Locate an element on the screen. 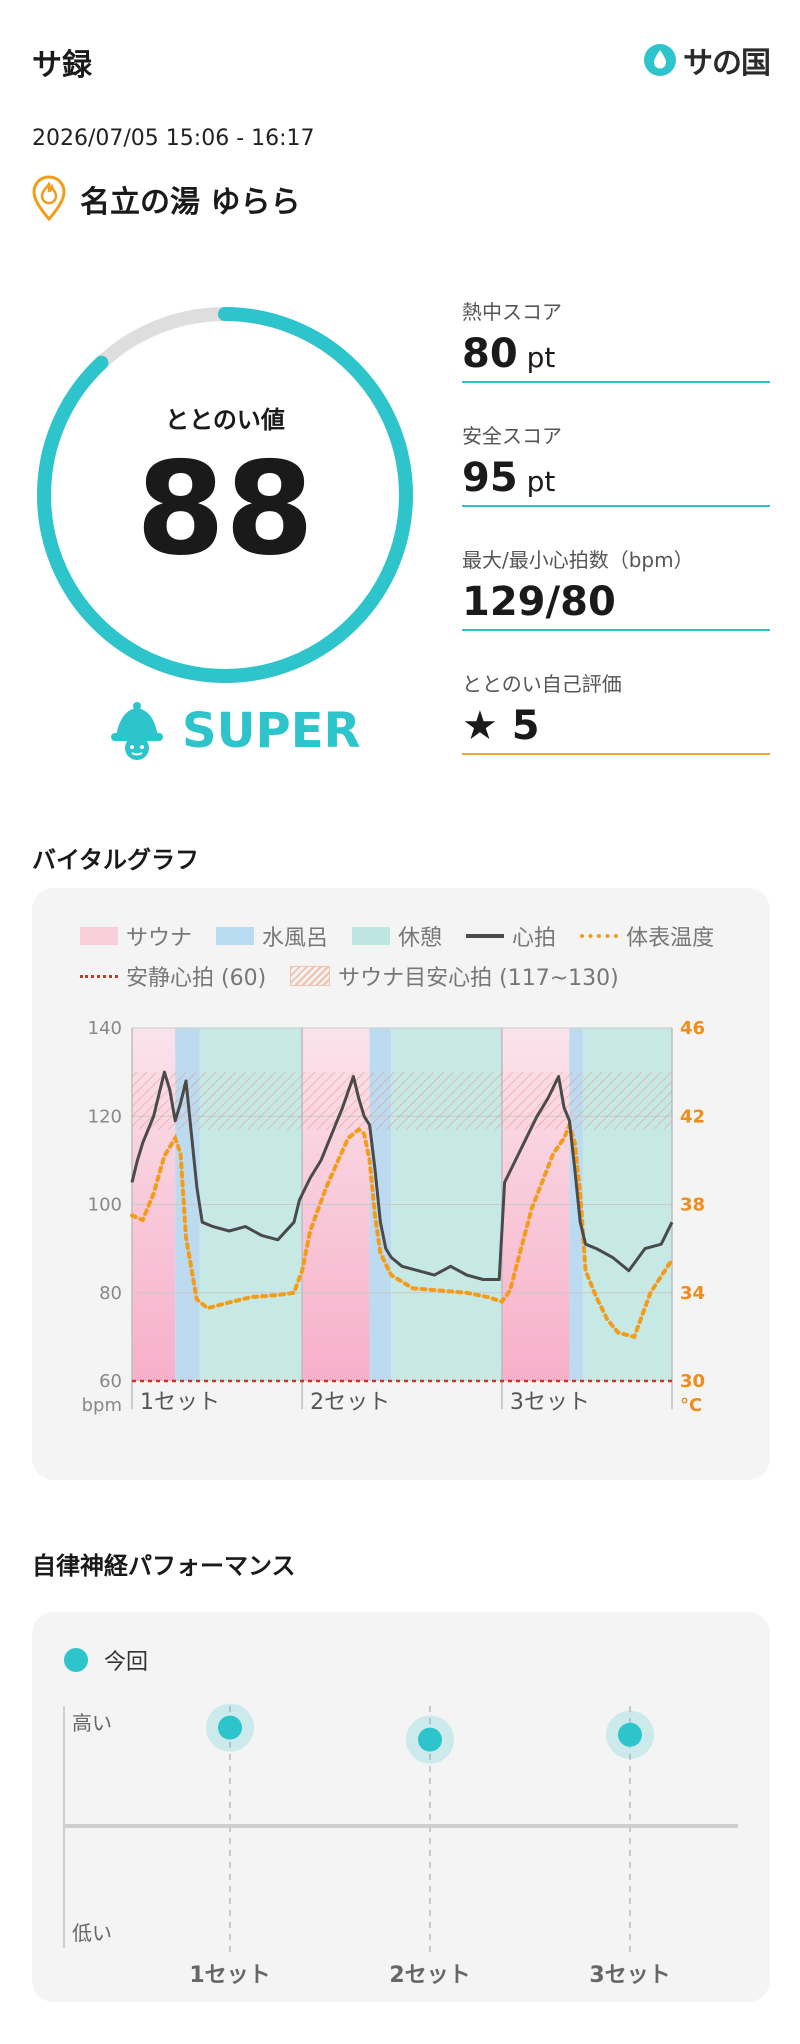 This screenshot has width=800, height=2044. right-tick-label: 34 is located at coordinates (692, 1293).